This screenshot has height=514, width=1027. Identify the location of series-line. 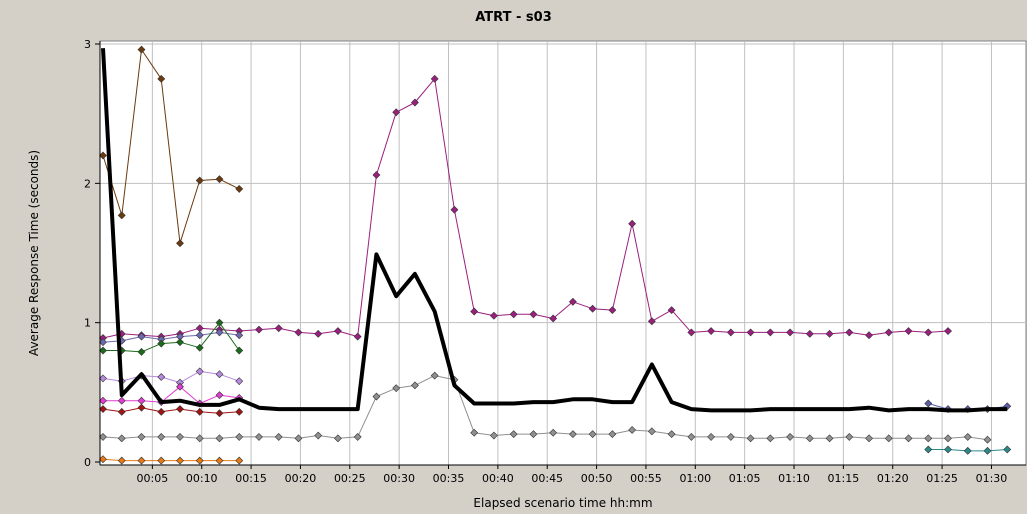
(545, 408).